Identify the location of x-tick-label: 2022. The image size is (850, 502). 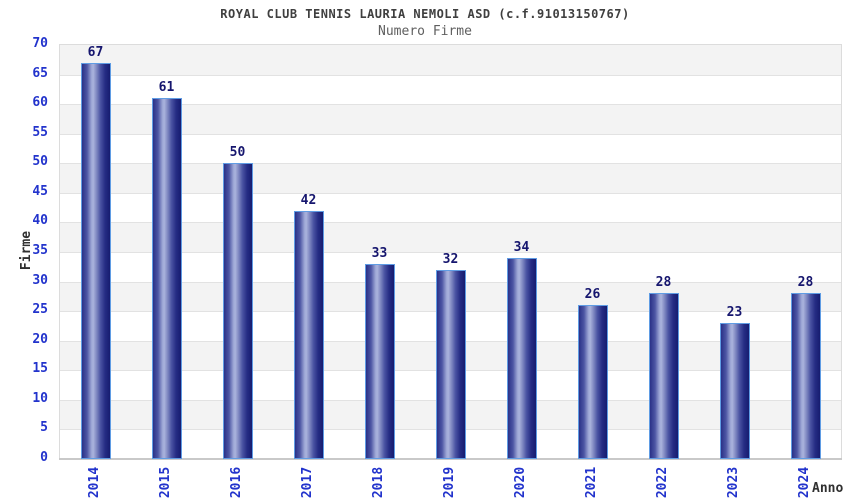
(663, 482).